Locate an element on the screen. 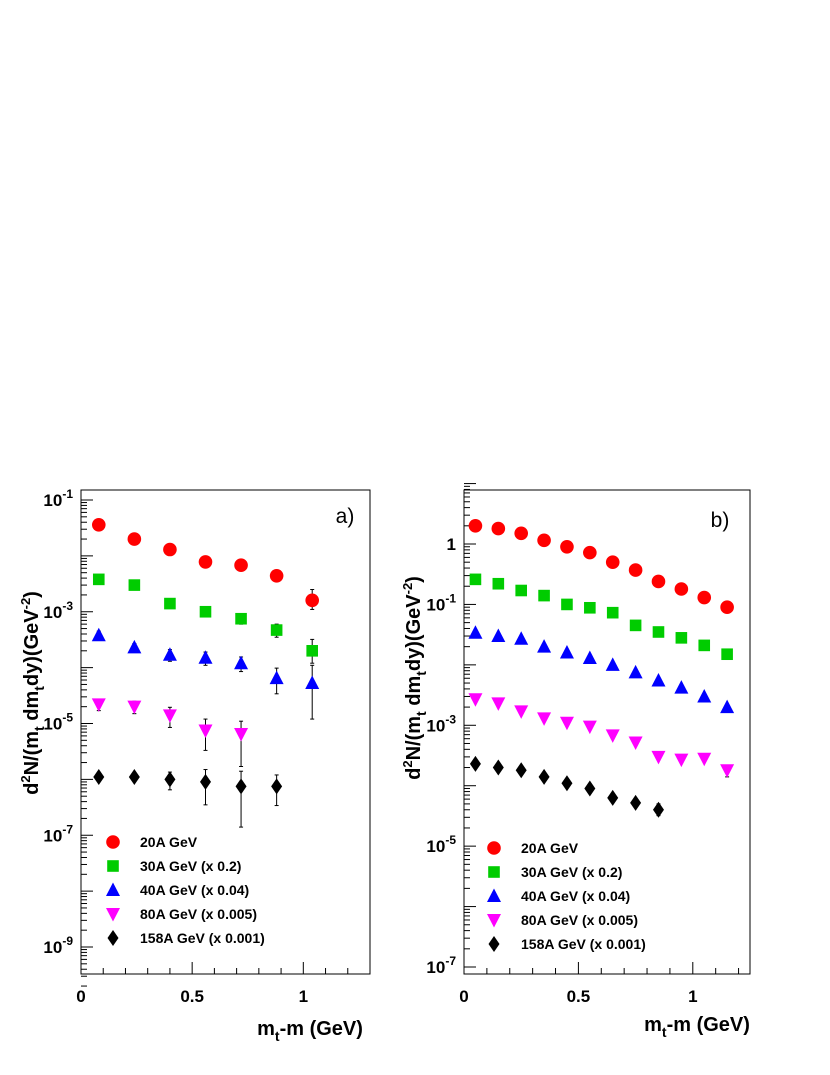  x-tick-label: 0 is located at coordinates (463, 996).